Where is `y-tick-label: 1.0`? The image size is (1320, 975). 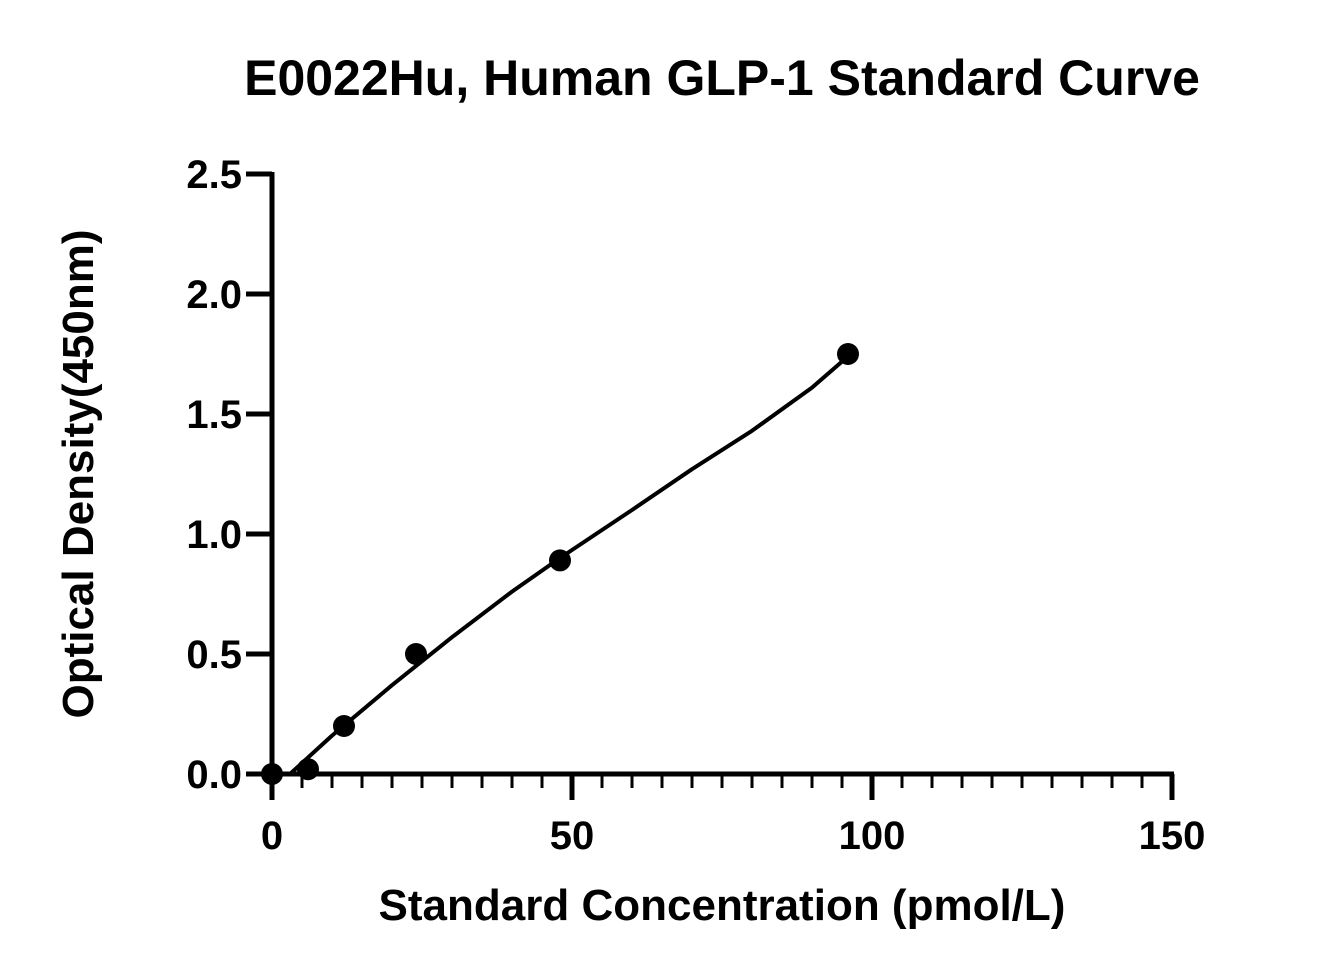
y-tick-label: 1.0 is located at coordinates (214, 535).